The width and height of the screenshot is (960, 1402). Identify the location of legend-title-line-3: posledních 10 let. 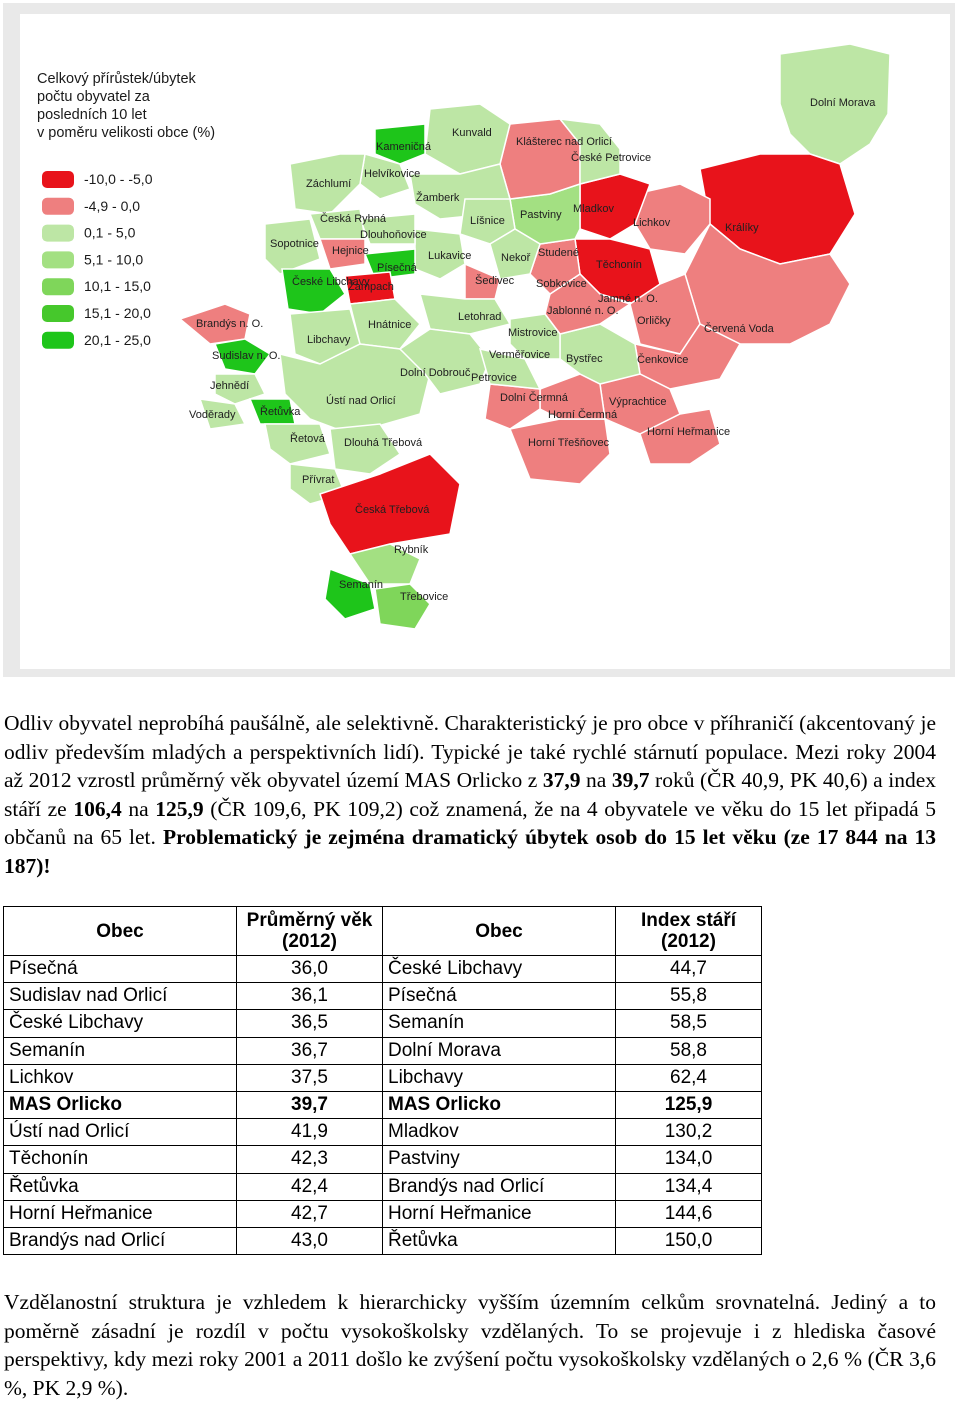
(92, 115).